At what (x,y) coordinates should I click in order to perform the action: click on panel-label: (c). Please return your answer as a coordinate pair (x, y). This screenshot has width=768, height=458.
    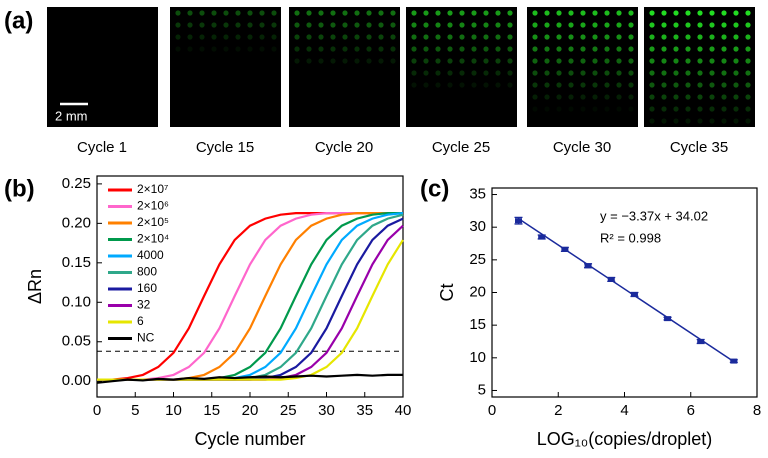
    Looking at the image, I should click on (434, 188).